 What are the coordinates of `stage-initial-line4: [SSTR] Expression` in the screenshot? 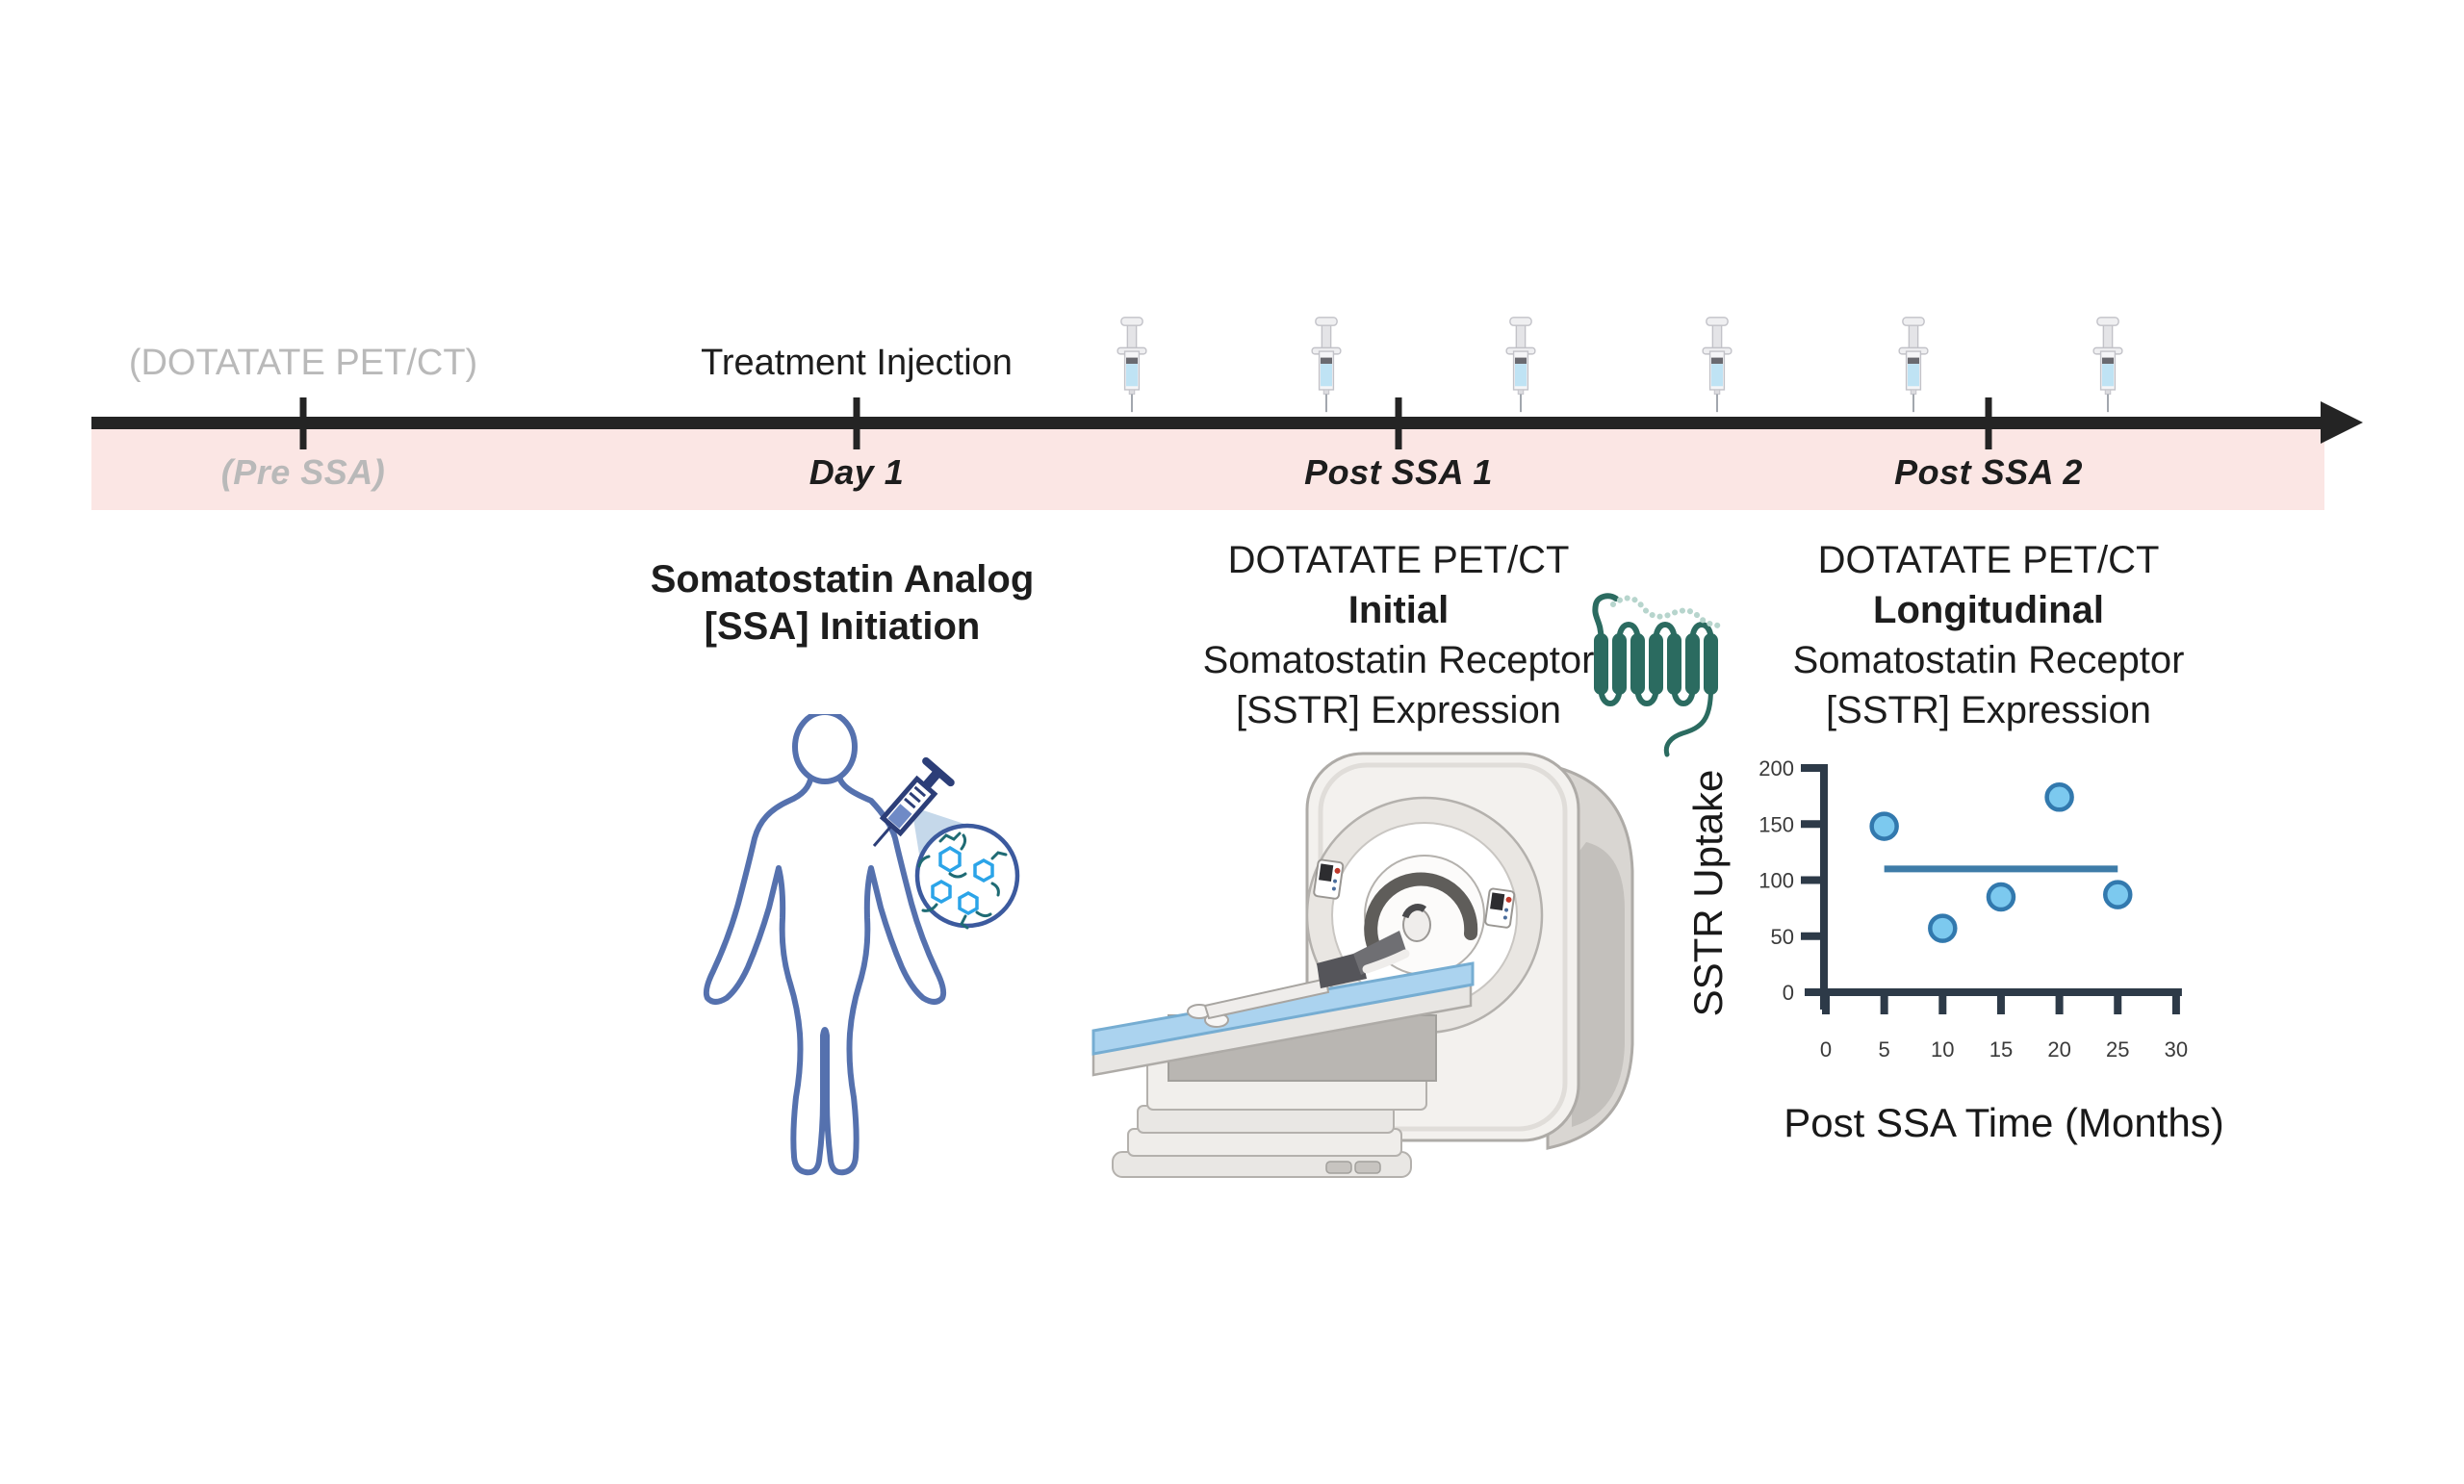 It's located at (1398, 710).